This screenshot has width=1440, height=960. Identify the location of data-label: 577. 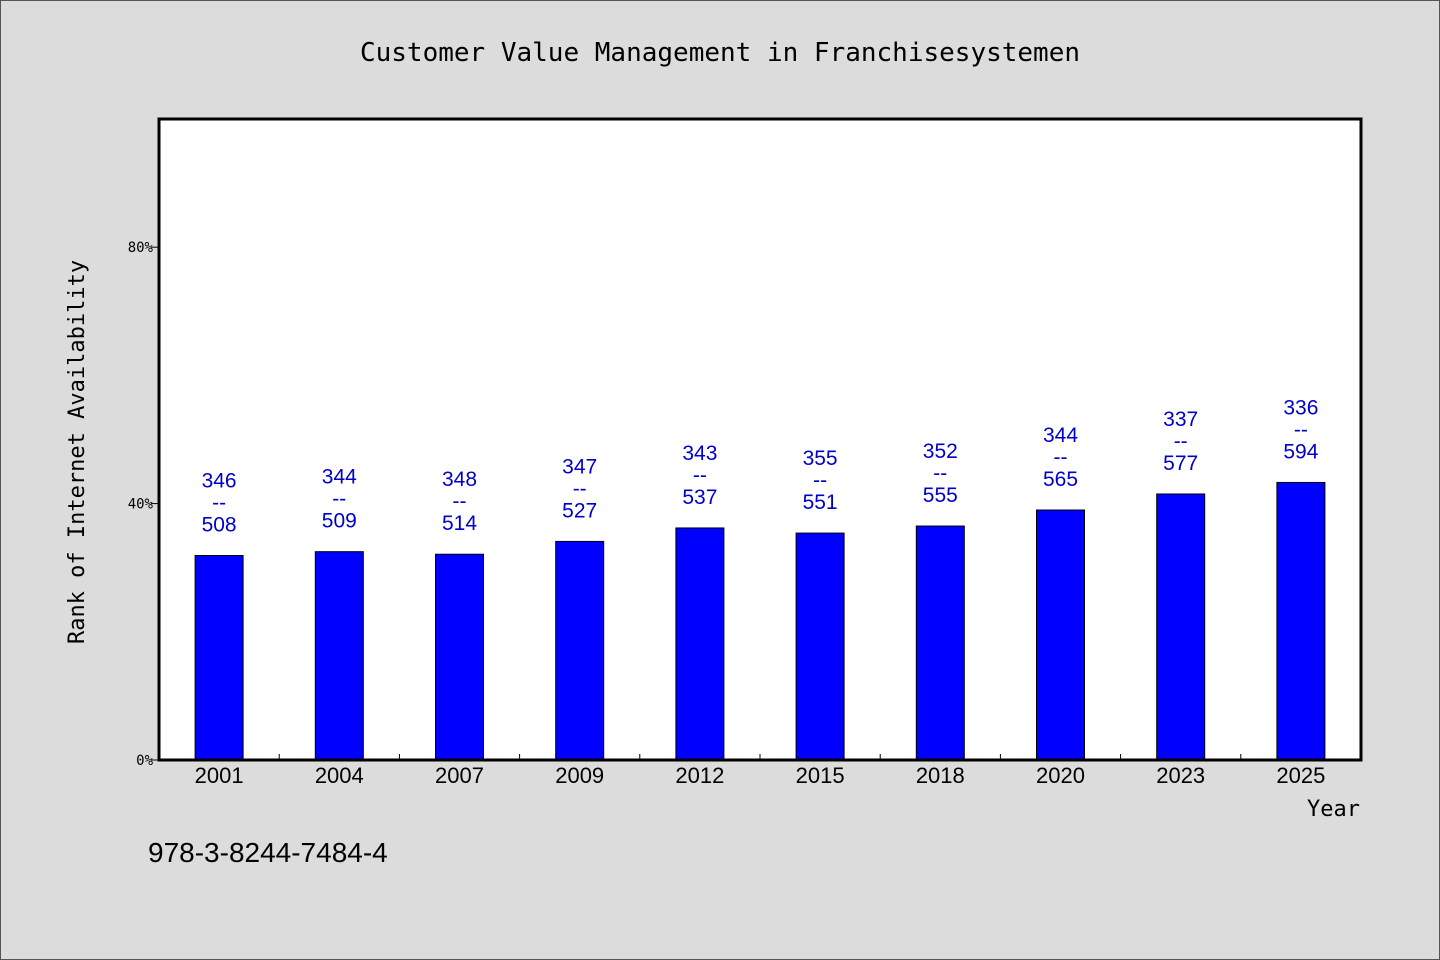
(1180, 463).